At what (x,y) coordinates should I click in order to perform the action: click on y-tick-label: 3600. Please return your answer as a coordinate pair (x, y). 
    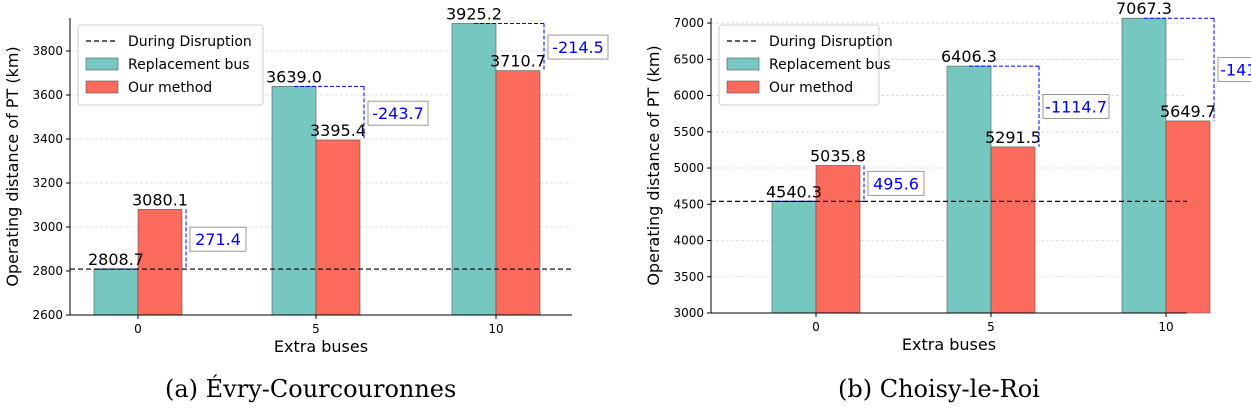
    Looking at the image, I should click on (47, 95).